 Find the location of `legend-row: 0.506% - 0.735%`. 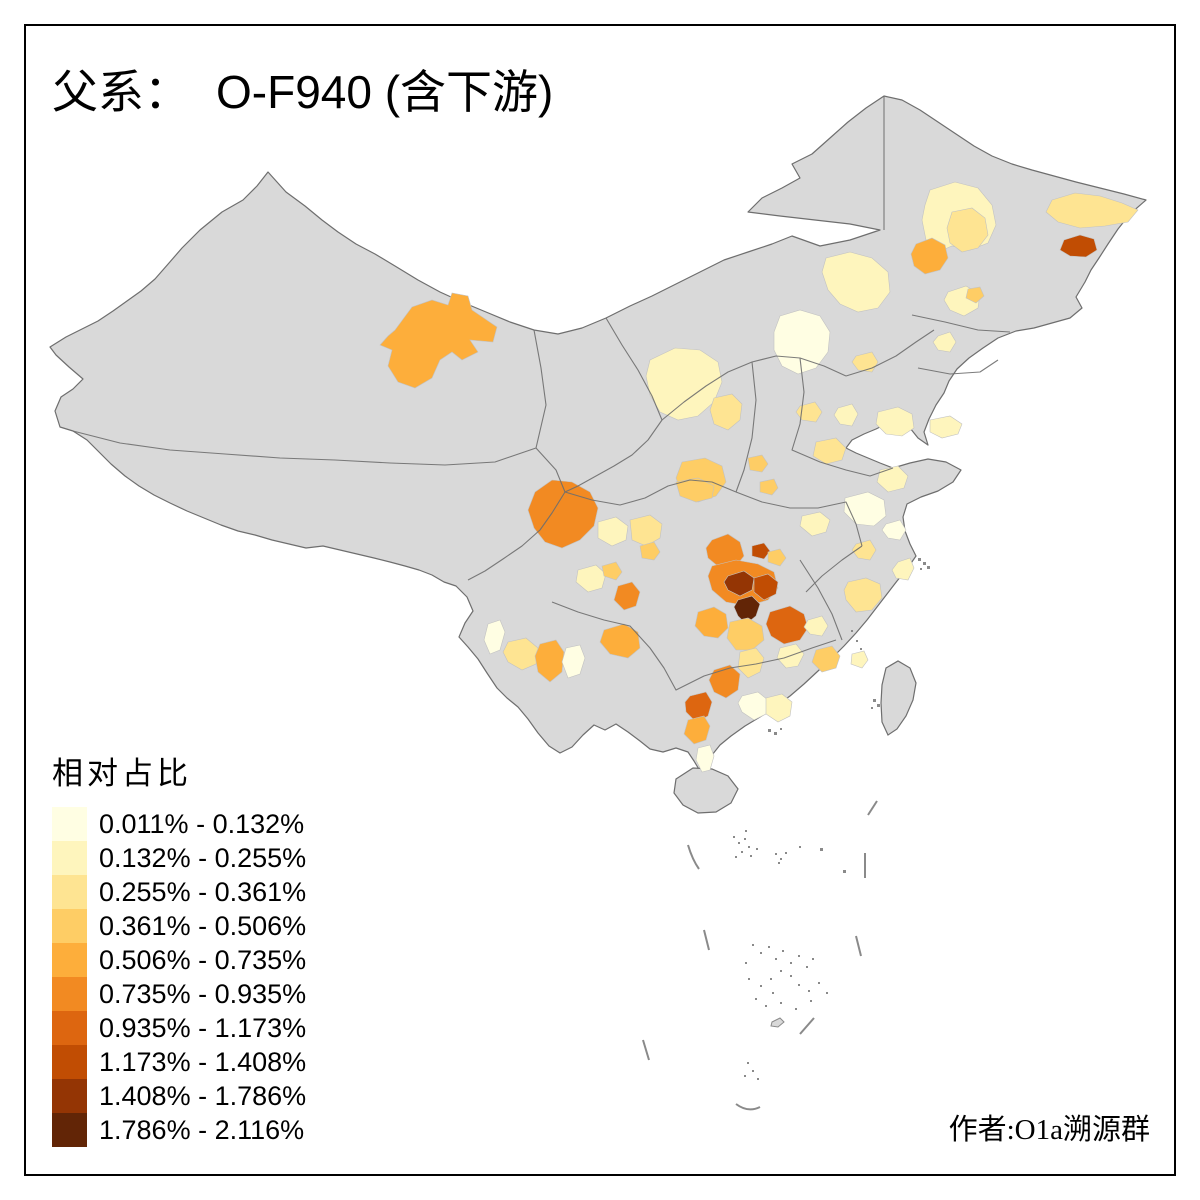

legend-row: 0.506% - 0.735% is located at coordinates (179, 960).